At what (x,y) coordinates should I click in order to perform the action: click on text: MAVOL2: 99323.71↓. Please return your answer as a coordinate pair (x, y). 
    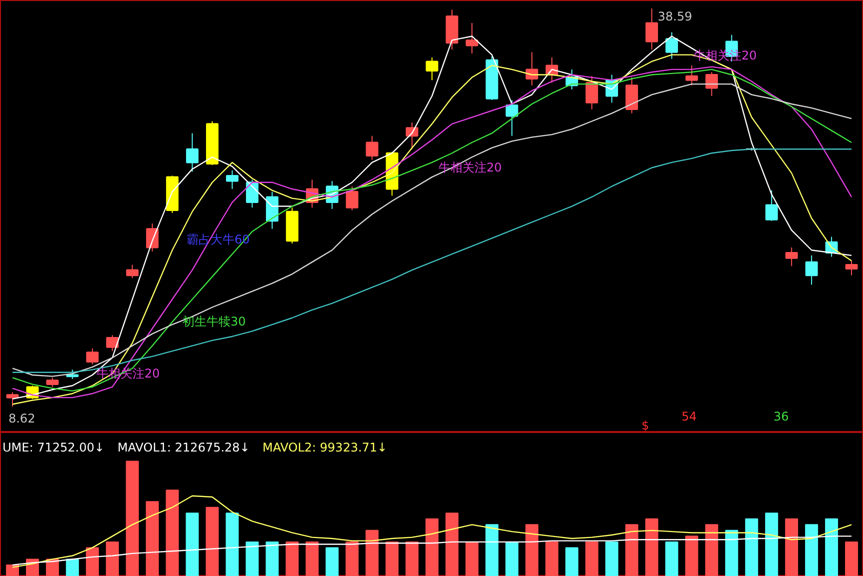
    Looking at the image, I should click on (325, 447).